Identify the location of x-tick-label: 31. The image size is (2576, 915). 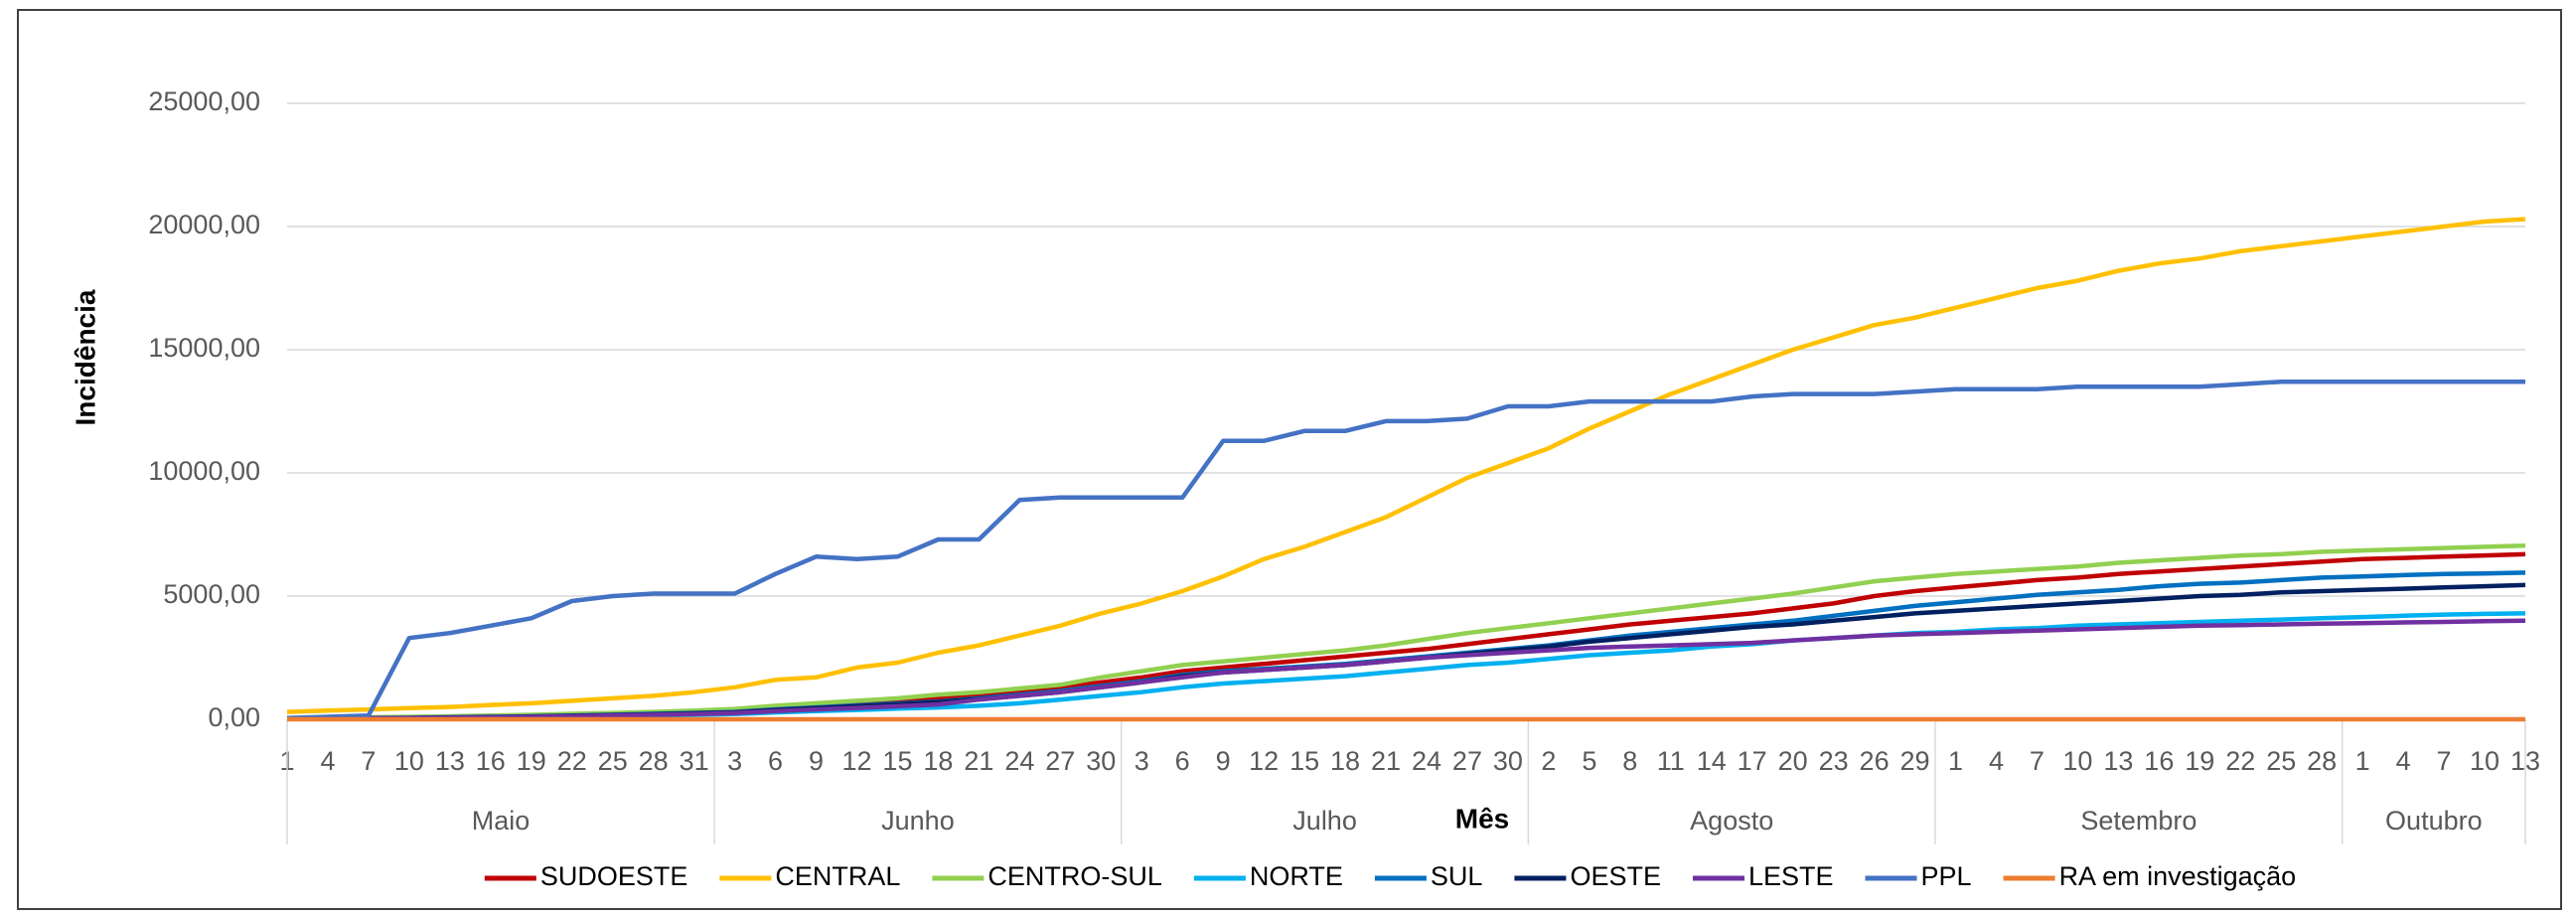
(694, 761).